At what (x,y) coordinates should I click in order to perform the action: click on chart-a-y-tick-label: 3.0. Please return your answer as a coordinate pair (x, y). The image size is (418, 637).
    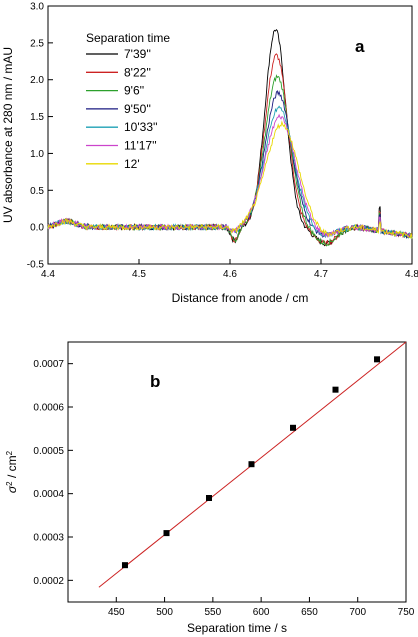
    Looking at the image, I should click on (37, 7).